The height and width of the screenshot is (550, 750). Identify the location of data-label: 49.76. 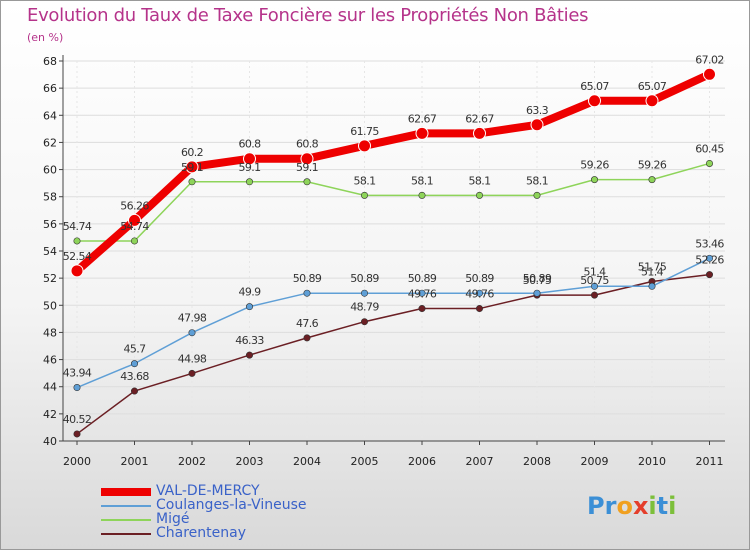
(479, 294).